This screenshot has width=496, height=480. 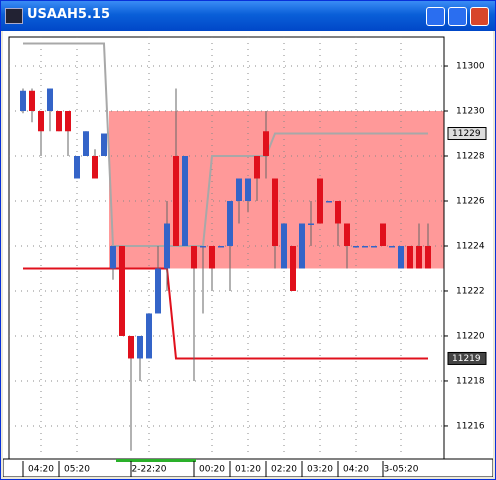 I want to click on x-tick-label: 05:20, so click(x=77, y=470).